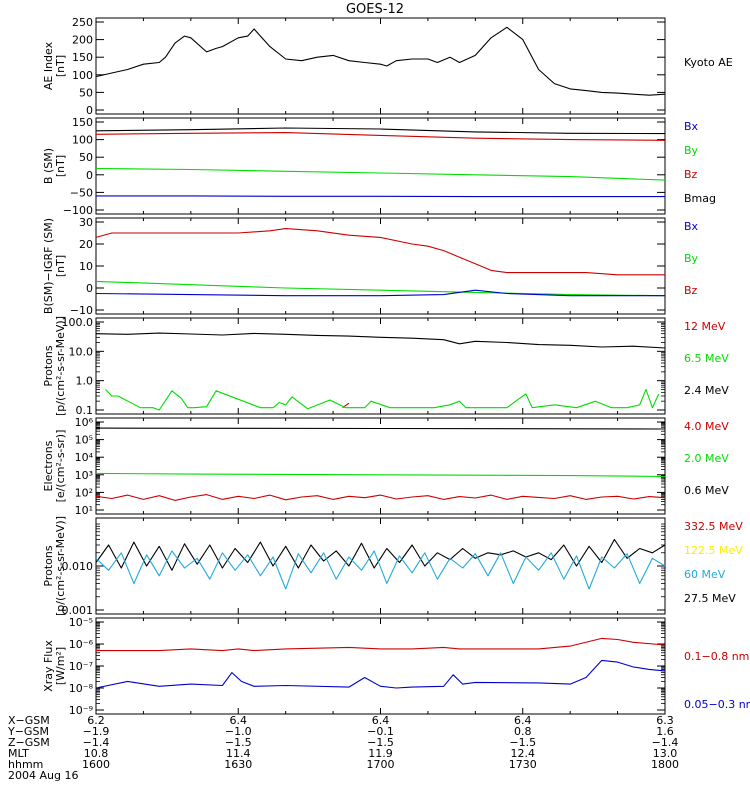 The image size is (750, 804). What do you see at coordinates (96, 753) in the screenshot?
I see `footer-value: 10.8` at bounding box center [96, 753].